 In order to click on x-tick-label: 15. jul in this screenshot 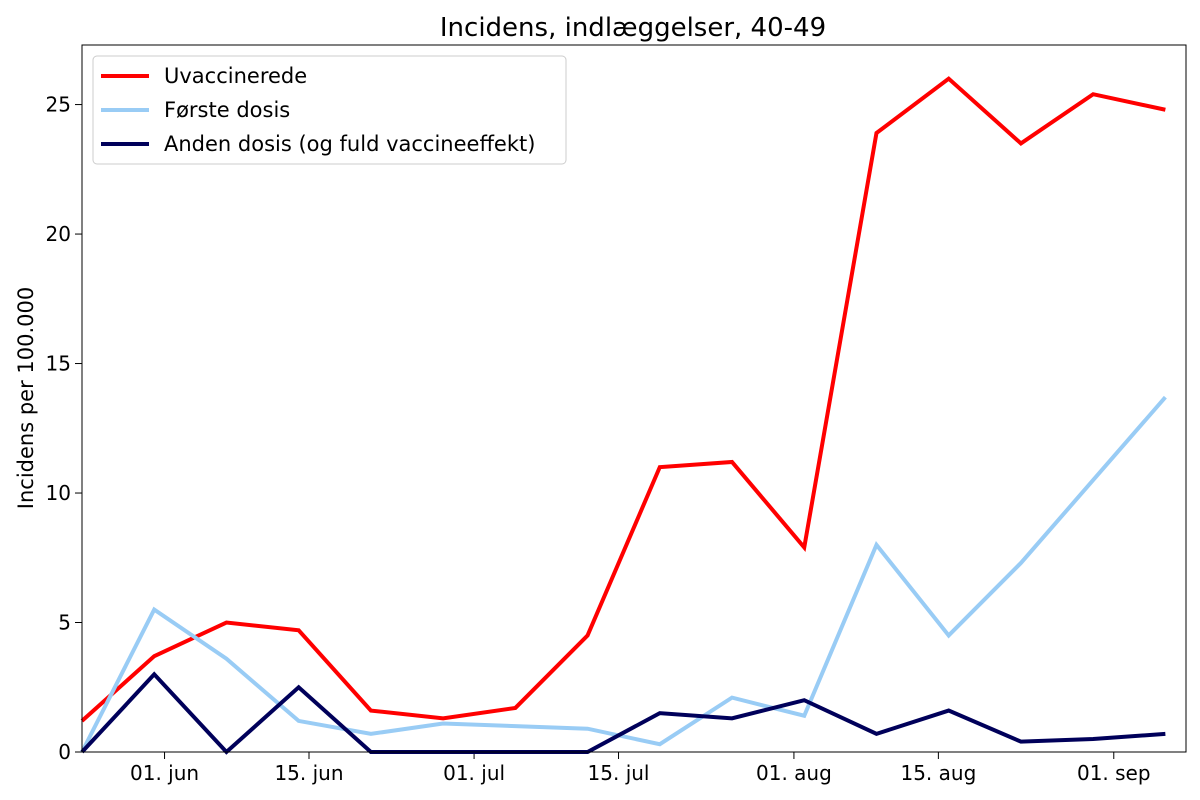, I will do `click(619, 773)`.